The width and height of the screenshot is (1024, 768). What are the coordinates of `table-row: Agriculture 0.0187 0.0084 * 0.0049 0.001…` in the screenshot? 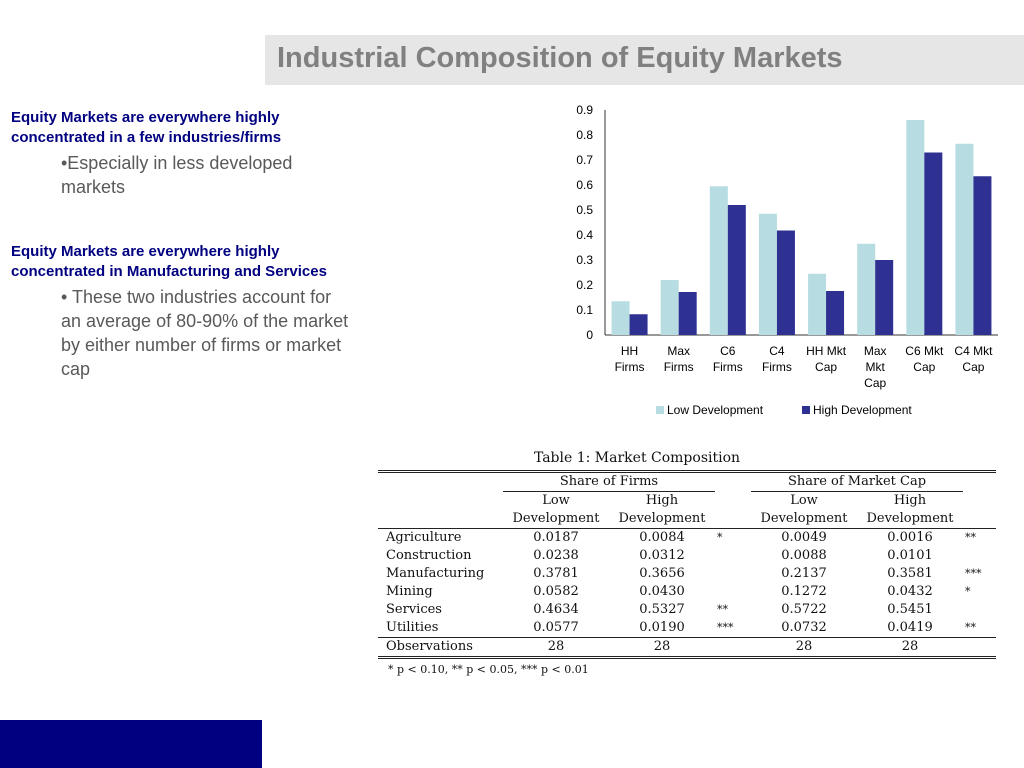 It's located at (687, 538).